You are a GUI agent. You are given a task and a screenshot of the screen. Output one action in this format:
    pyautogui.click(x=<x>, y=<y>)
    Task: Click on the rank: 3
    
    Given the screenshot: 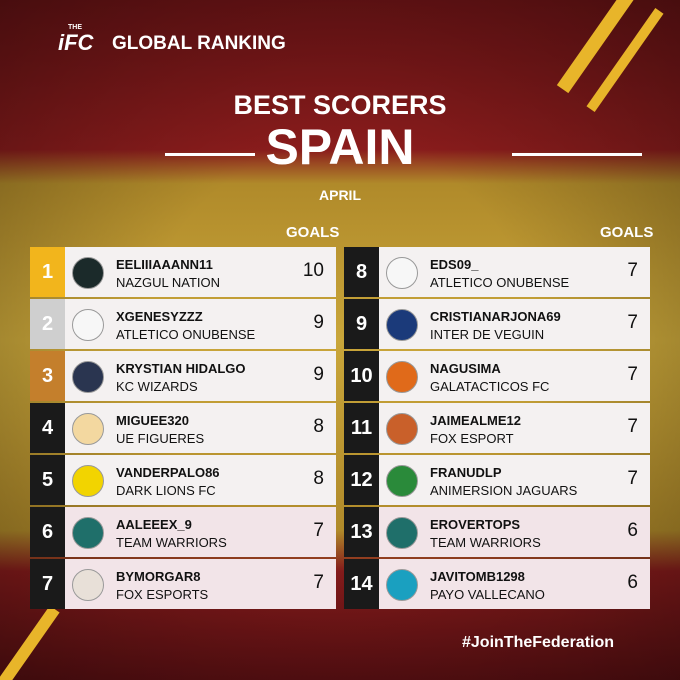 What is the action you would take?
    pyautogui.click(x=47, y=376)
    